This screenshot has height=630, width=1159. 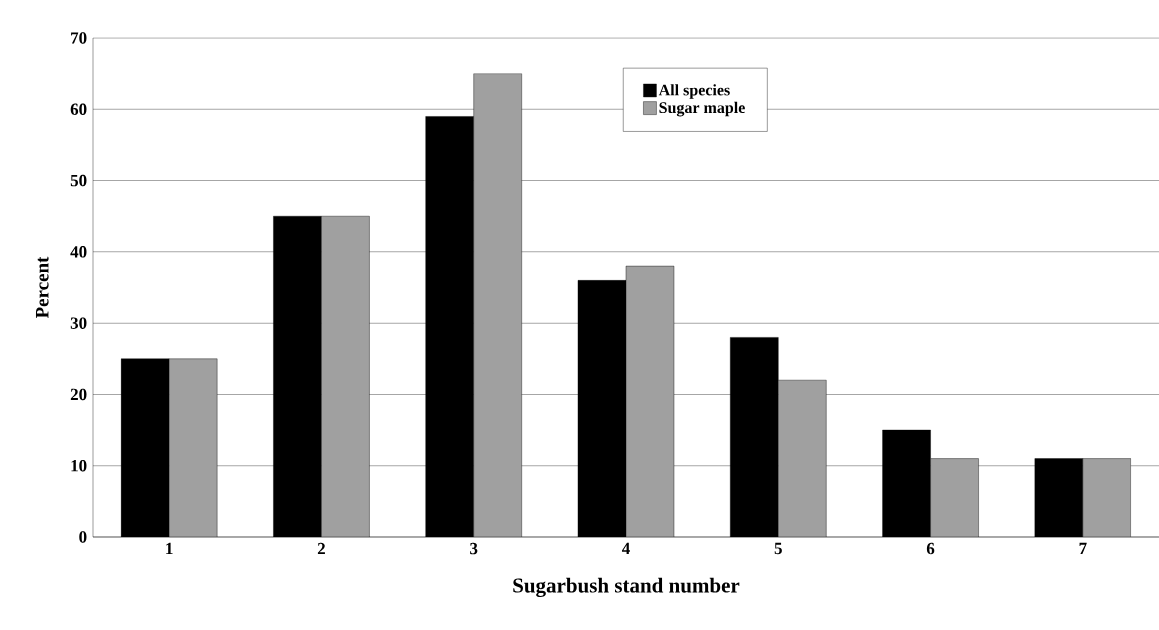 I want to click on legend-label: Sugar maple, so click(x=702, y=109).